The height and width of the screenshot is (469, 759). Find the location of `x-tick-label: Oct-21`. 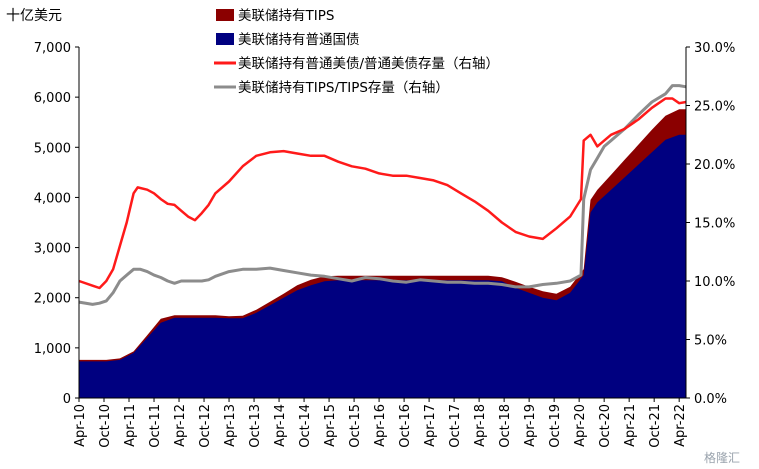

x-tick-label: Oct-21 is located at coordinates (655, 426).